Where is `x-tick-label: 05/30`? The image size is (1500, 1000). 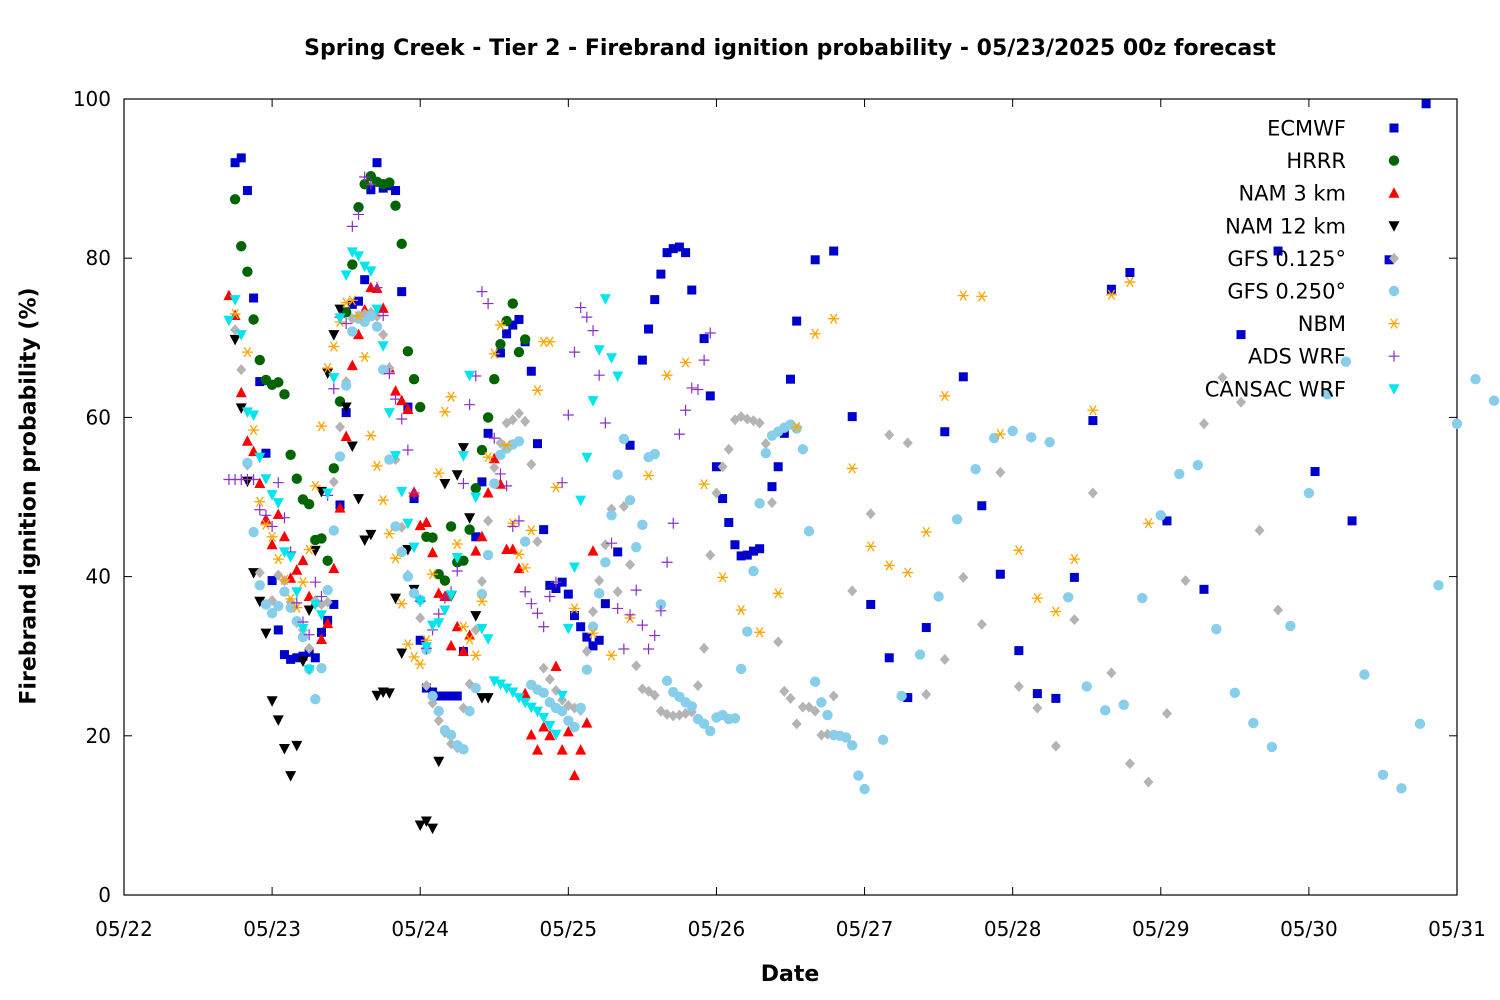 x-tick-label: 05/30 is located at coordinates (1309, 929).